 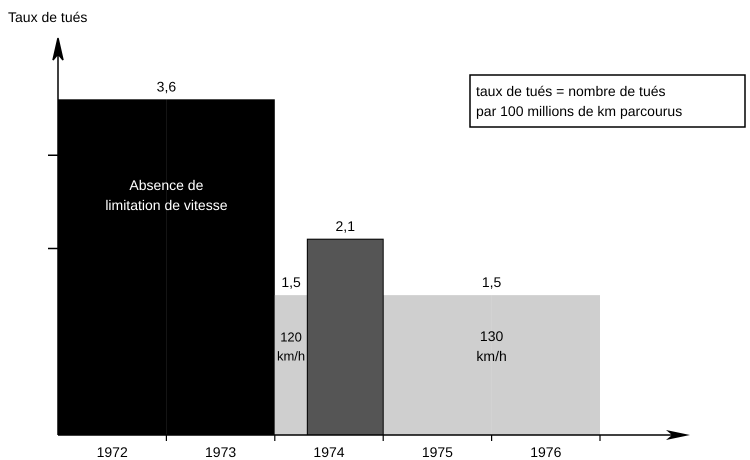 I want to click on data-label: 2,1, so click(x=346, y=226).